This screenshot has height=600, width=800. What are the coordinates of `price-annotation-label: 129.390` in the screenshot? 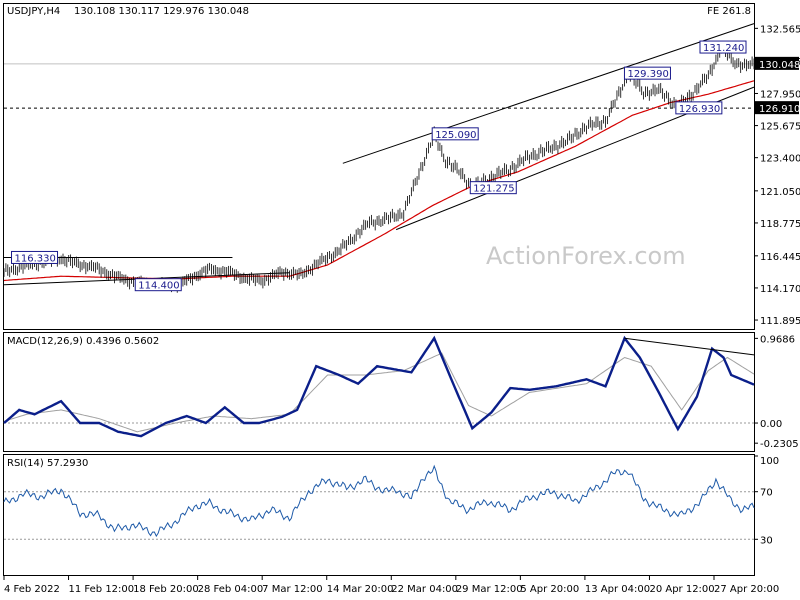 It's located at (647, 74).